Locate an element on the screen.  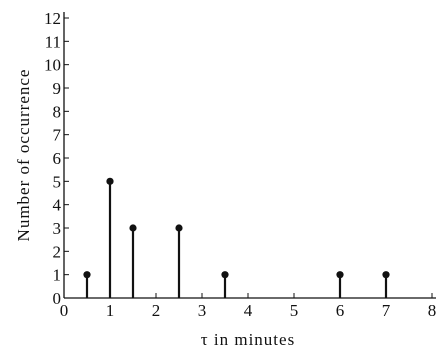
y-tick-label: 0 is located at coordinates (57, 298).